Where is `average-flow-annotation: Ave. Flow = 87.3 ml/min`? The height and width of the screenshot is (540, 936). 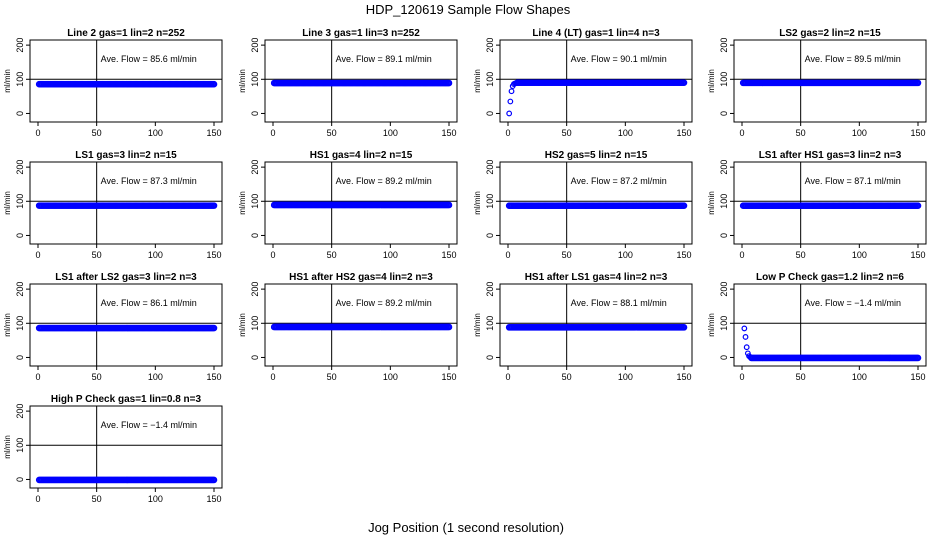
average-flow-annotation: Ave. Flow = 87.3 ml/min is located at coordinates (149, 181).